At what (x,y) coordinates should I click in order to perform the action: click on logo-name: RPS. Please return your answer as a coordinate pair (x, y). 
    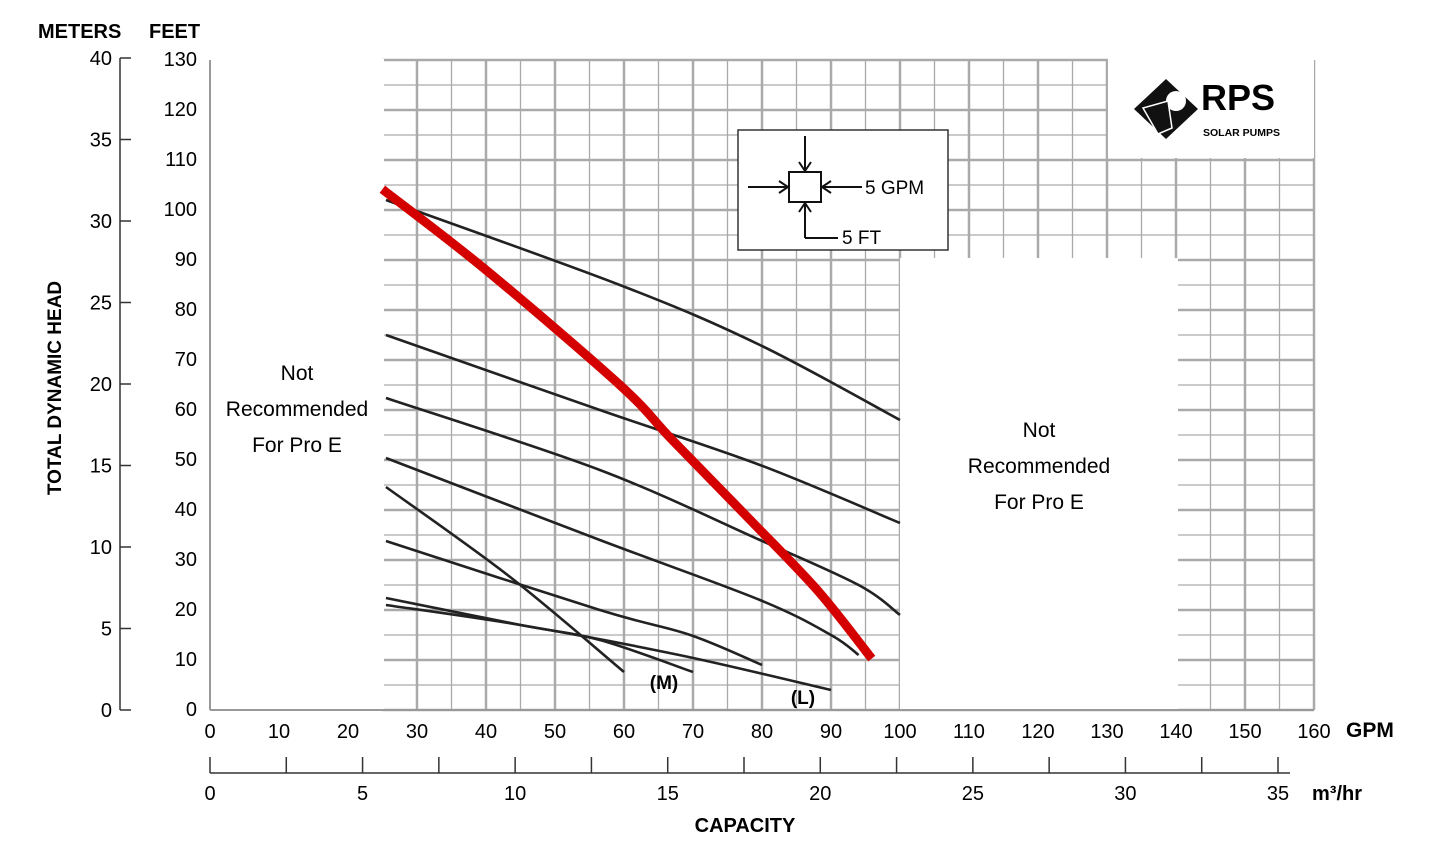
    Looking at the image, I should click on (1238, 97).